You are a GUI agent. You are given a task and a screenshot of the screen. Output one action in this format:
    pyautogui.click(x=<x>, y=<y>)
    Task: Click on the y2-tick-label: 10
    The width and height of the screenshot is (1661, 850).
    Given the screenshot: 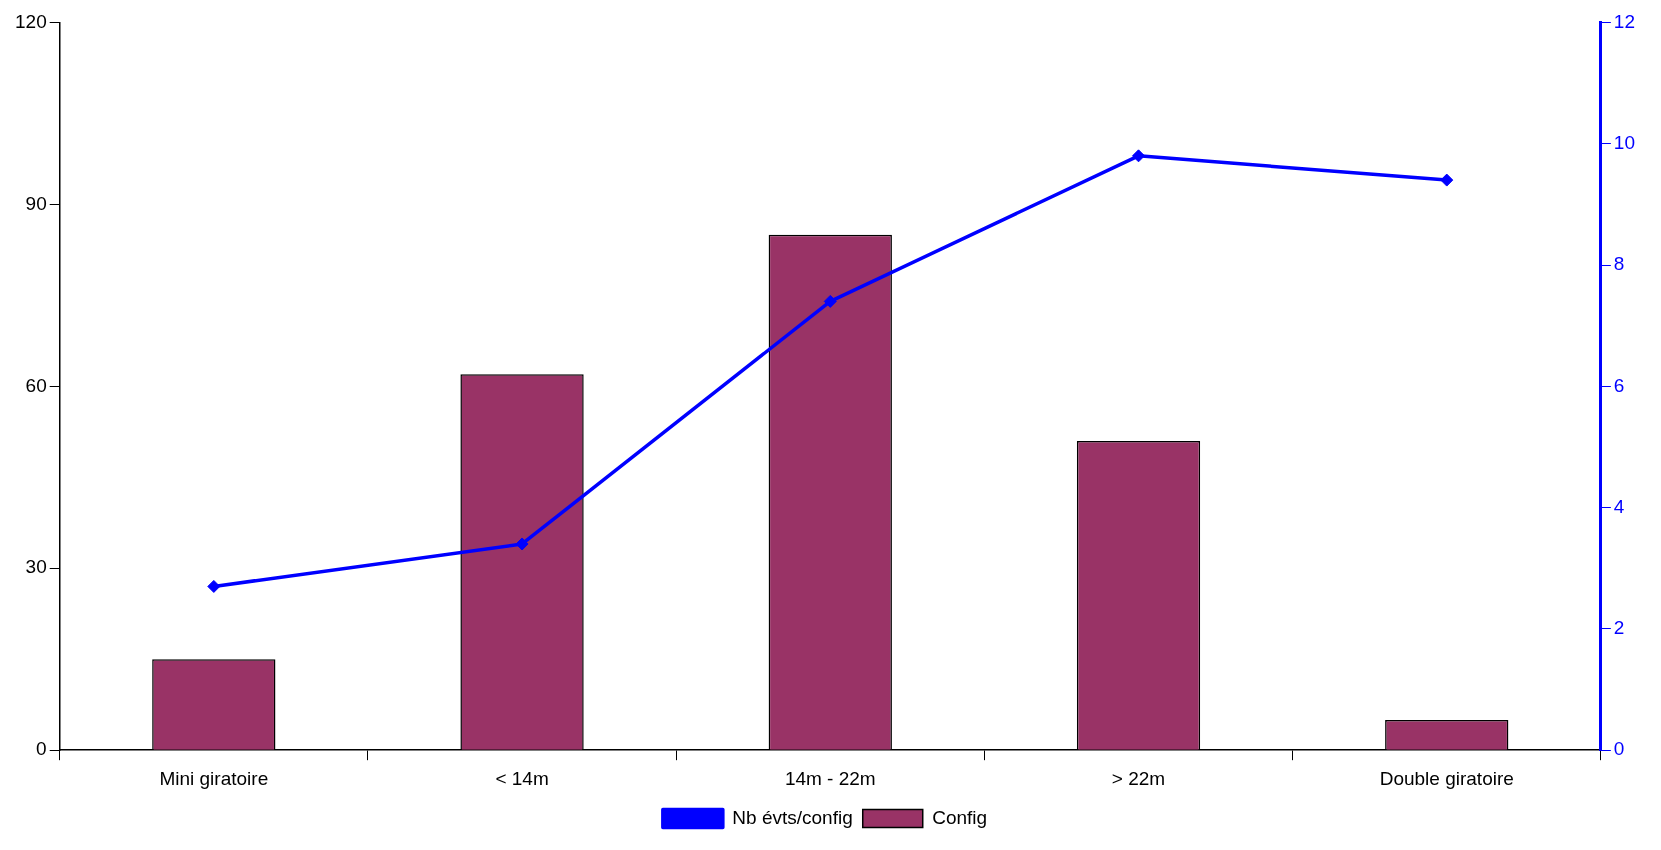 What is the action you would take?
    pyautogui.click(x=1624, y=142)
    